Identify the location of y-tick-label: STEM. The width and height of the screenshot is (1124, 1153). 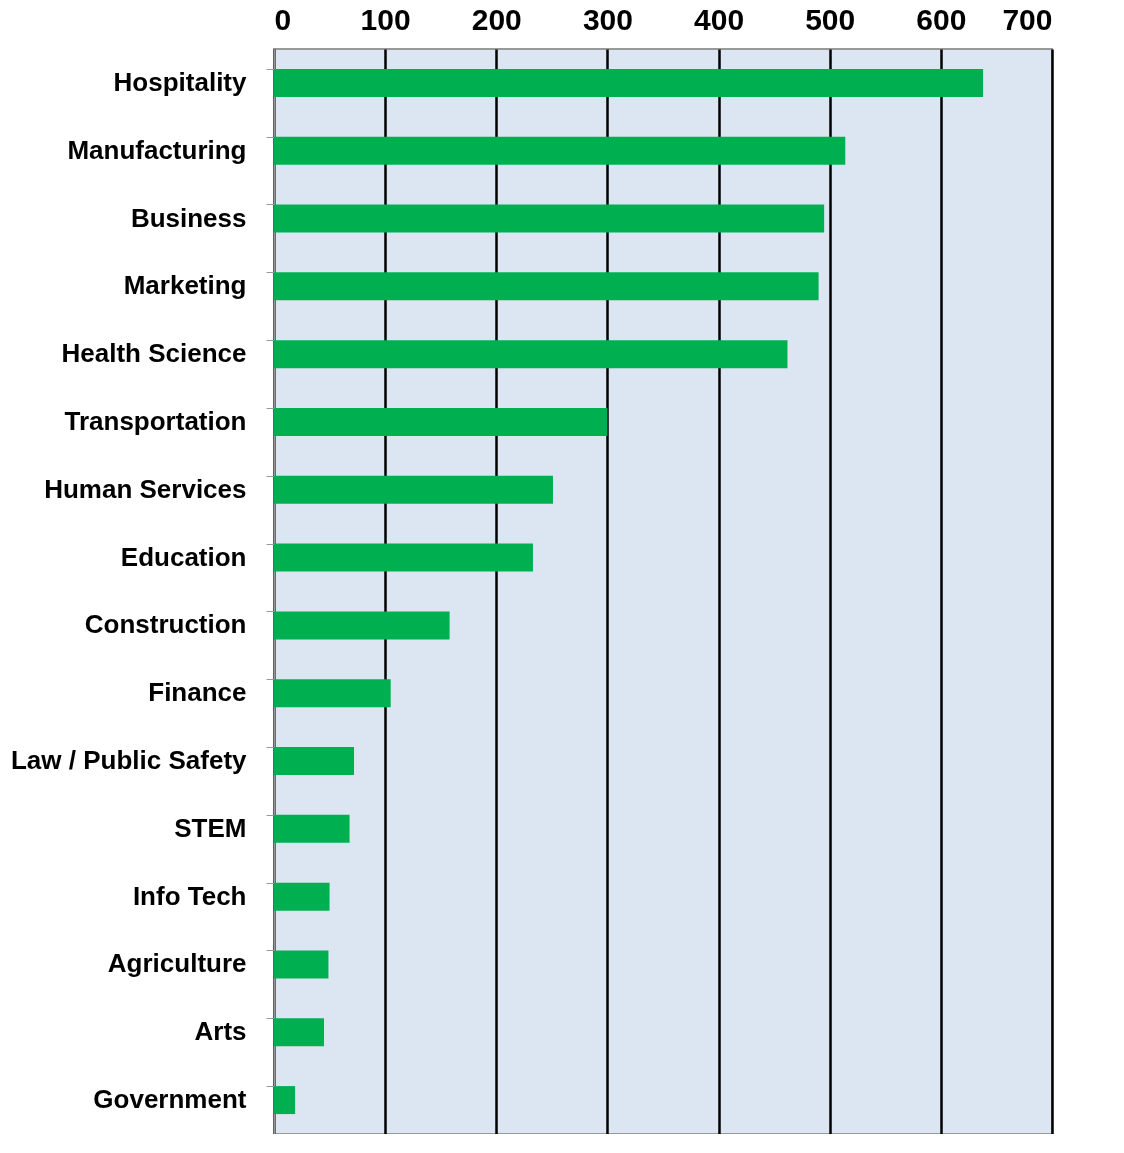
(210, 827).